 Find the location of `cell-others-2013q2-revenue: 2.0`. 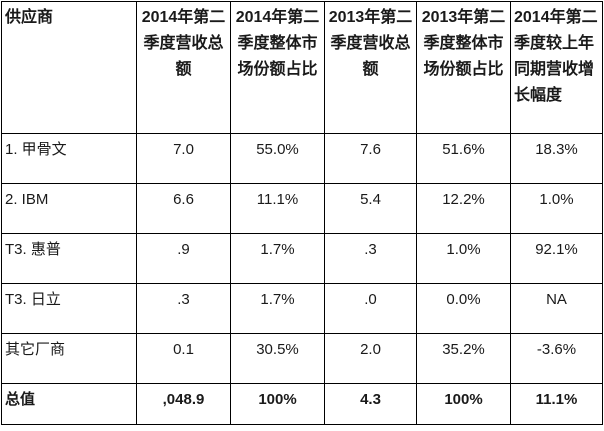

cell-others-2013q2-revenue: 2.0 is located at coordinates (370, 358).